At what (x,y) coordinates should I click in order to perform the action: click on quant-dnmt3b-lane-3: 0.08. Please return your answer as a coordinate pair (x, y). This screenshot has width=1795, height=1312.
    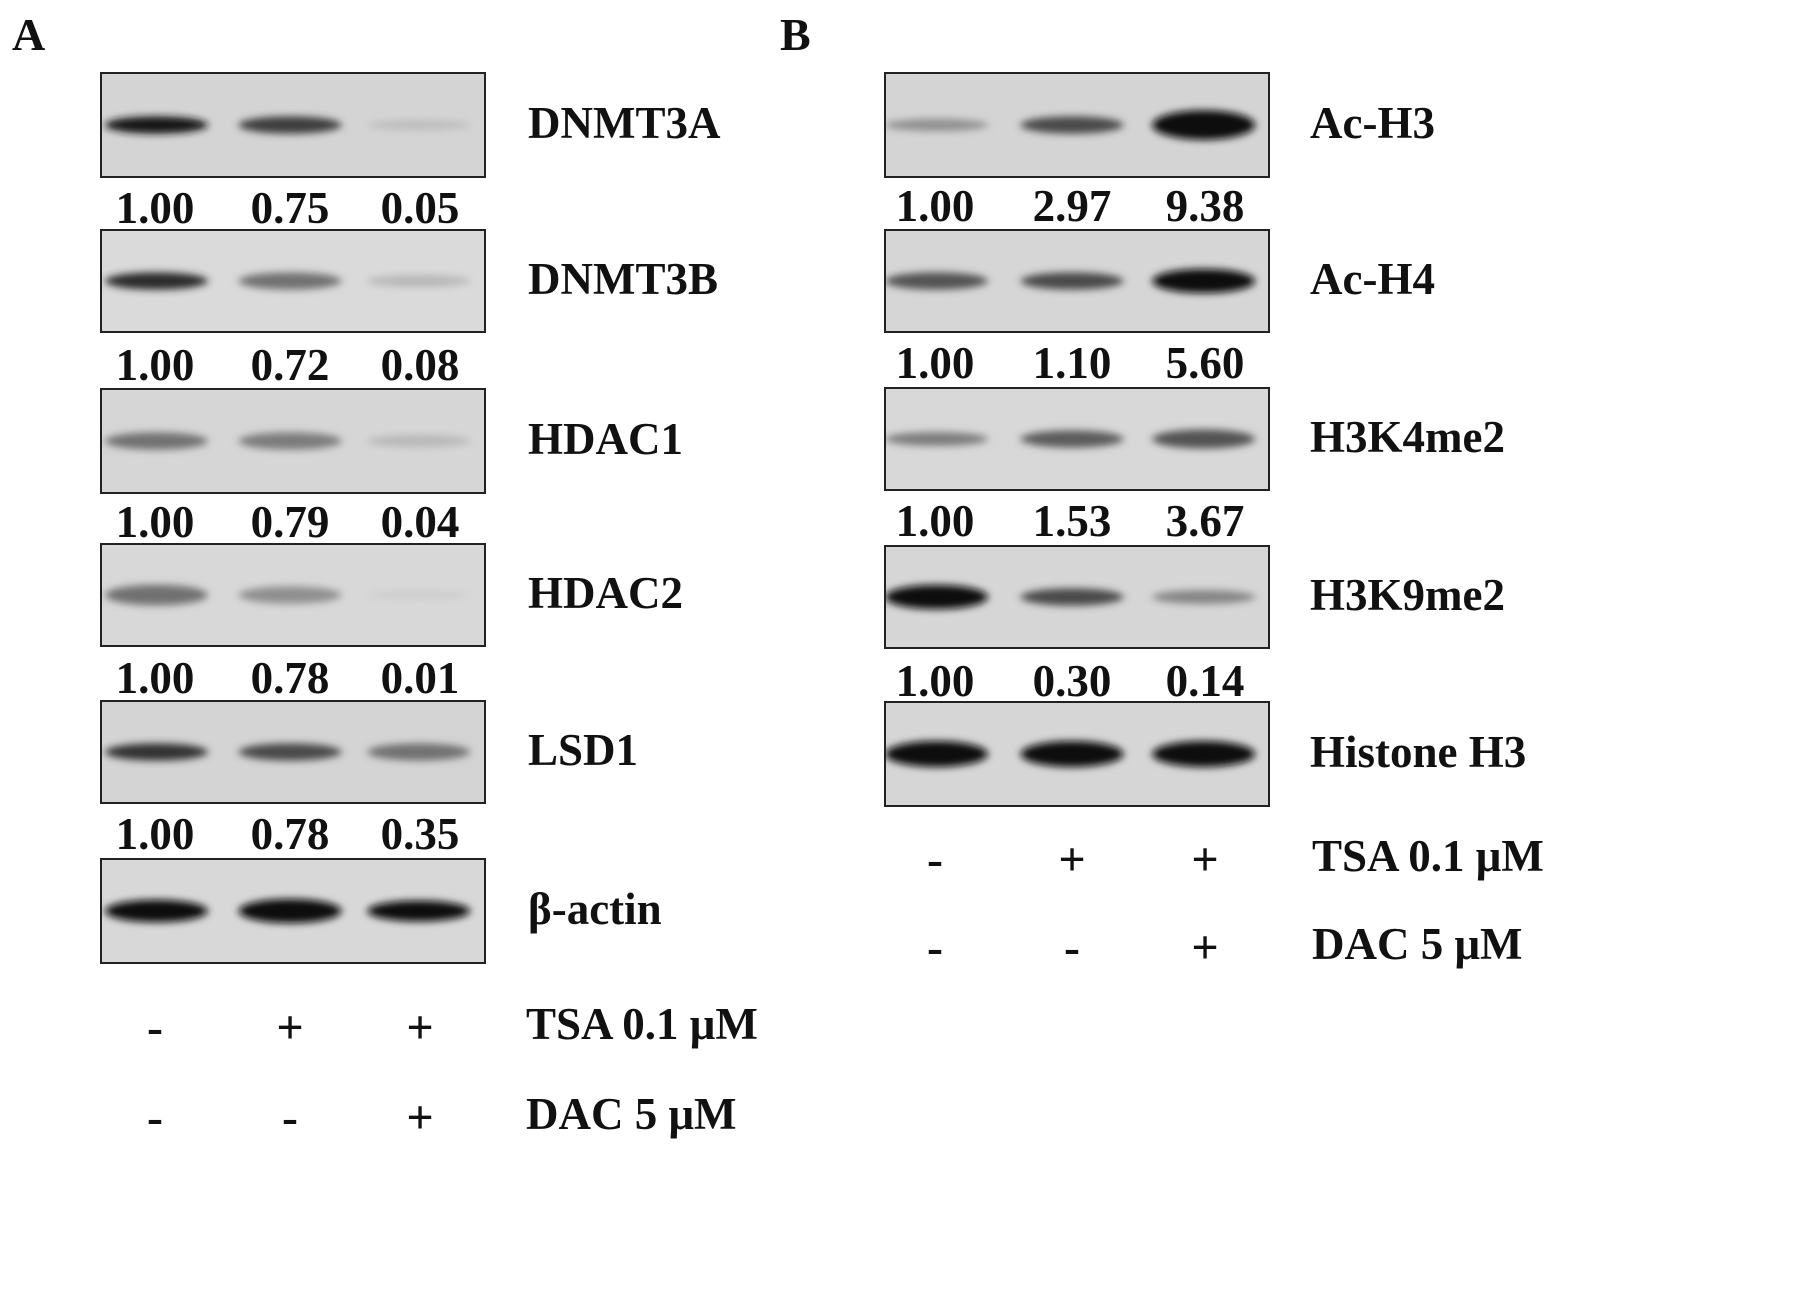
    Looking at the image, I should click on (420, 365).